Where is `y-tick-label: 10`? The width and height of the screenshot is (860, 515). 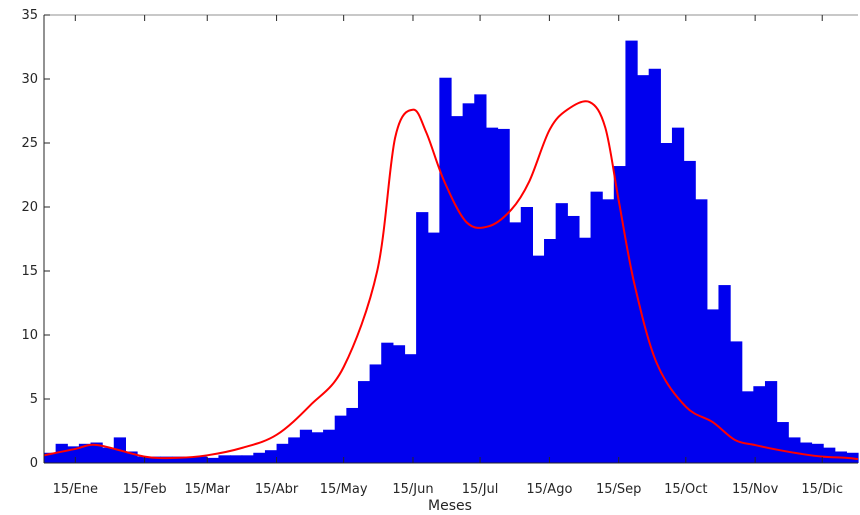 y-tick-label: 10 is located at coordinates (29, 335).